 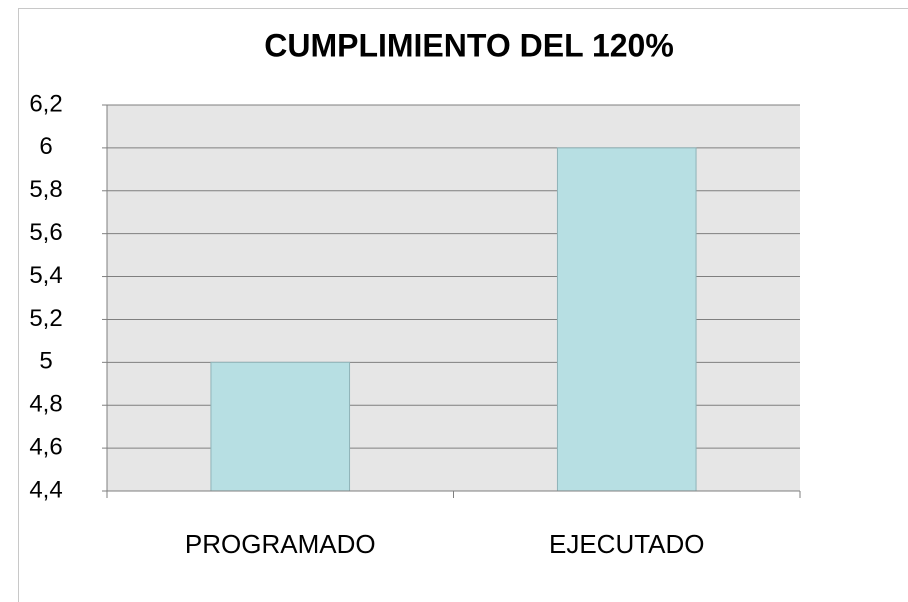 I want to click on y-tick-label: 5,2, so click(x=45, y=318).